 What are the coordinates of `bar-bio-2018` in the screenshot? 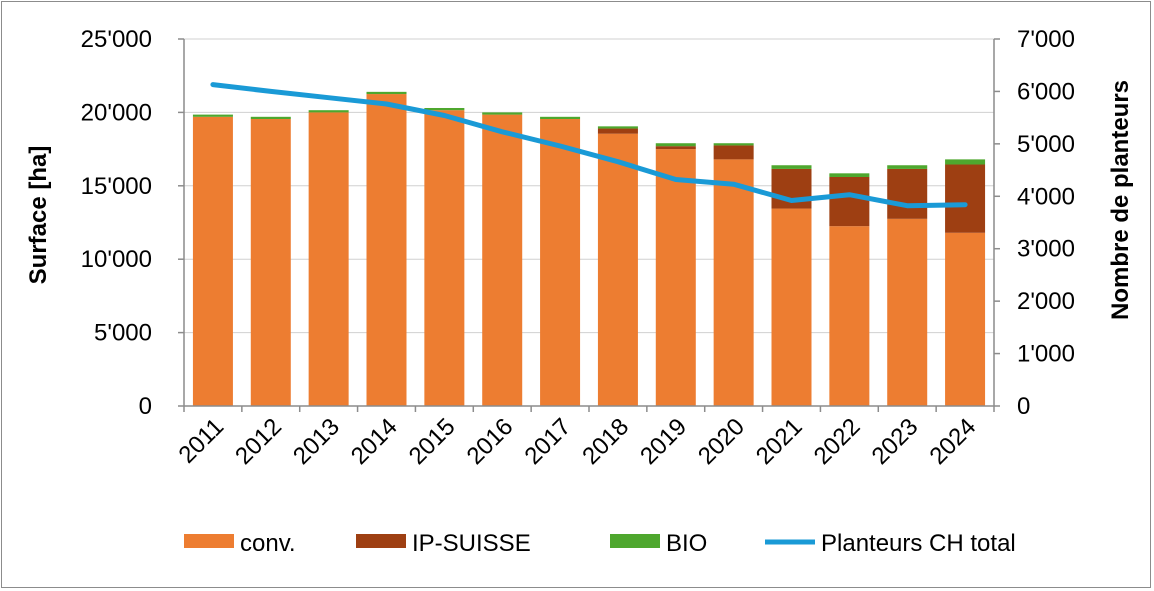 It's located at (617, 127).